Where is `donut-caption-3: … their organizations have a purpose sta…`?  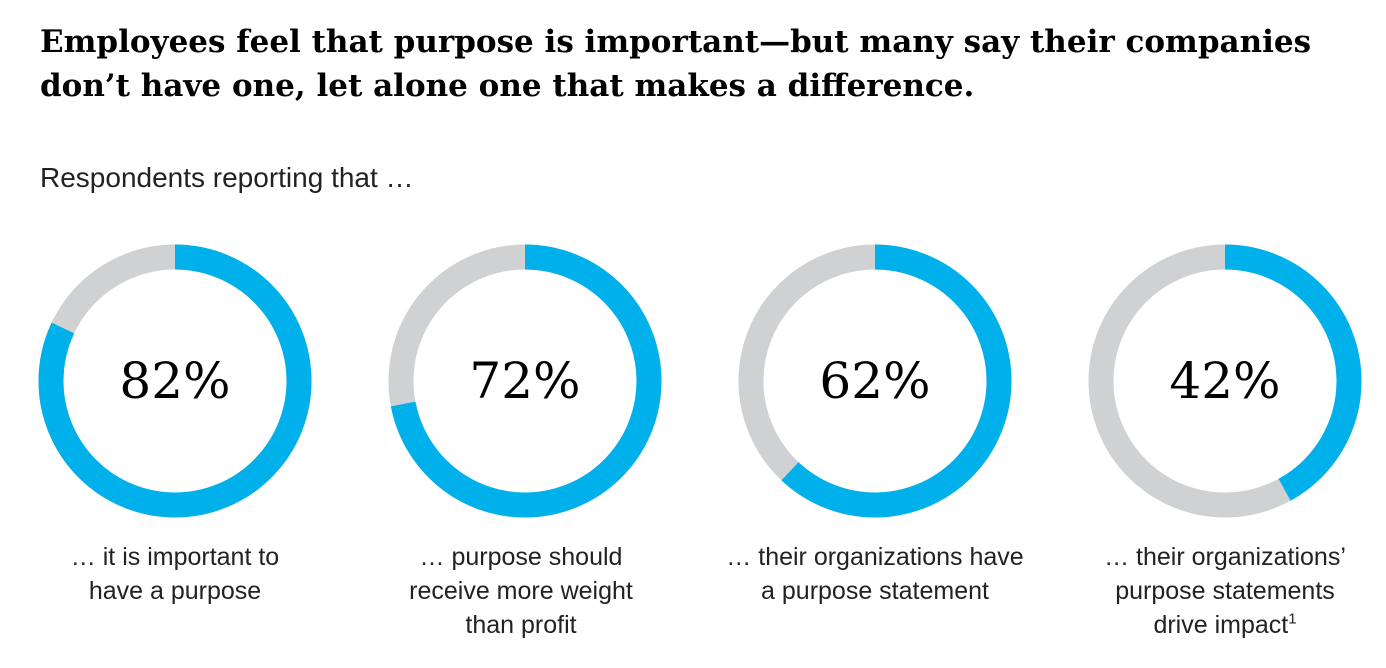 donut-caption-3: … their organizations have a purpose sta… is located at coordinates (875, 574).